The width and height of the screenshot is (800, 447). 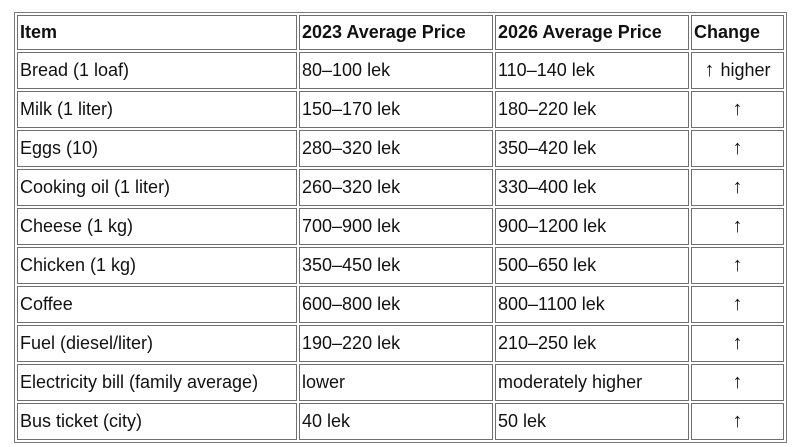 I want to click on cell-item: Cheese (1 kg), so click(x=157, y=226).